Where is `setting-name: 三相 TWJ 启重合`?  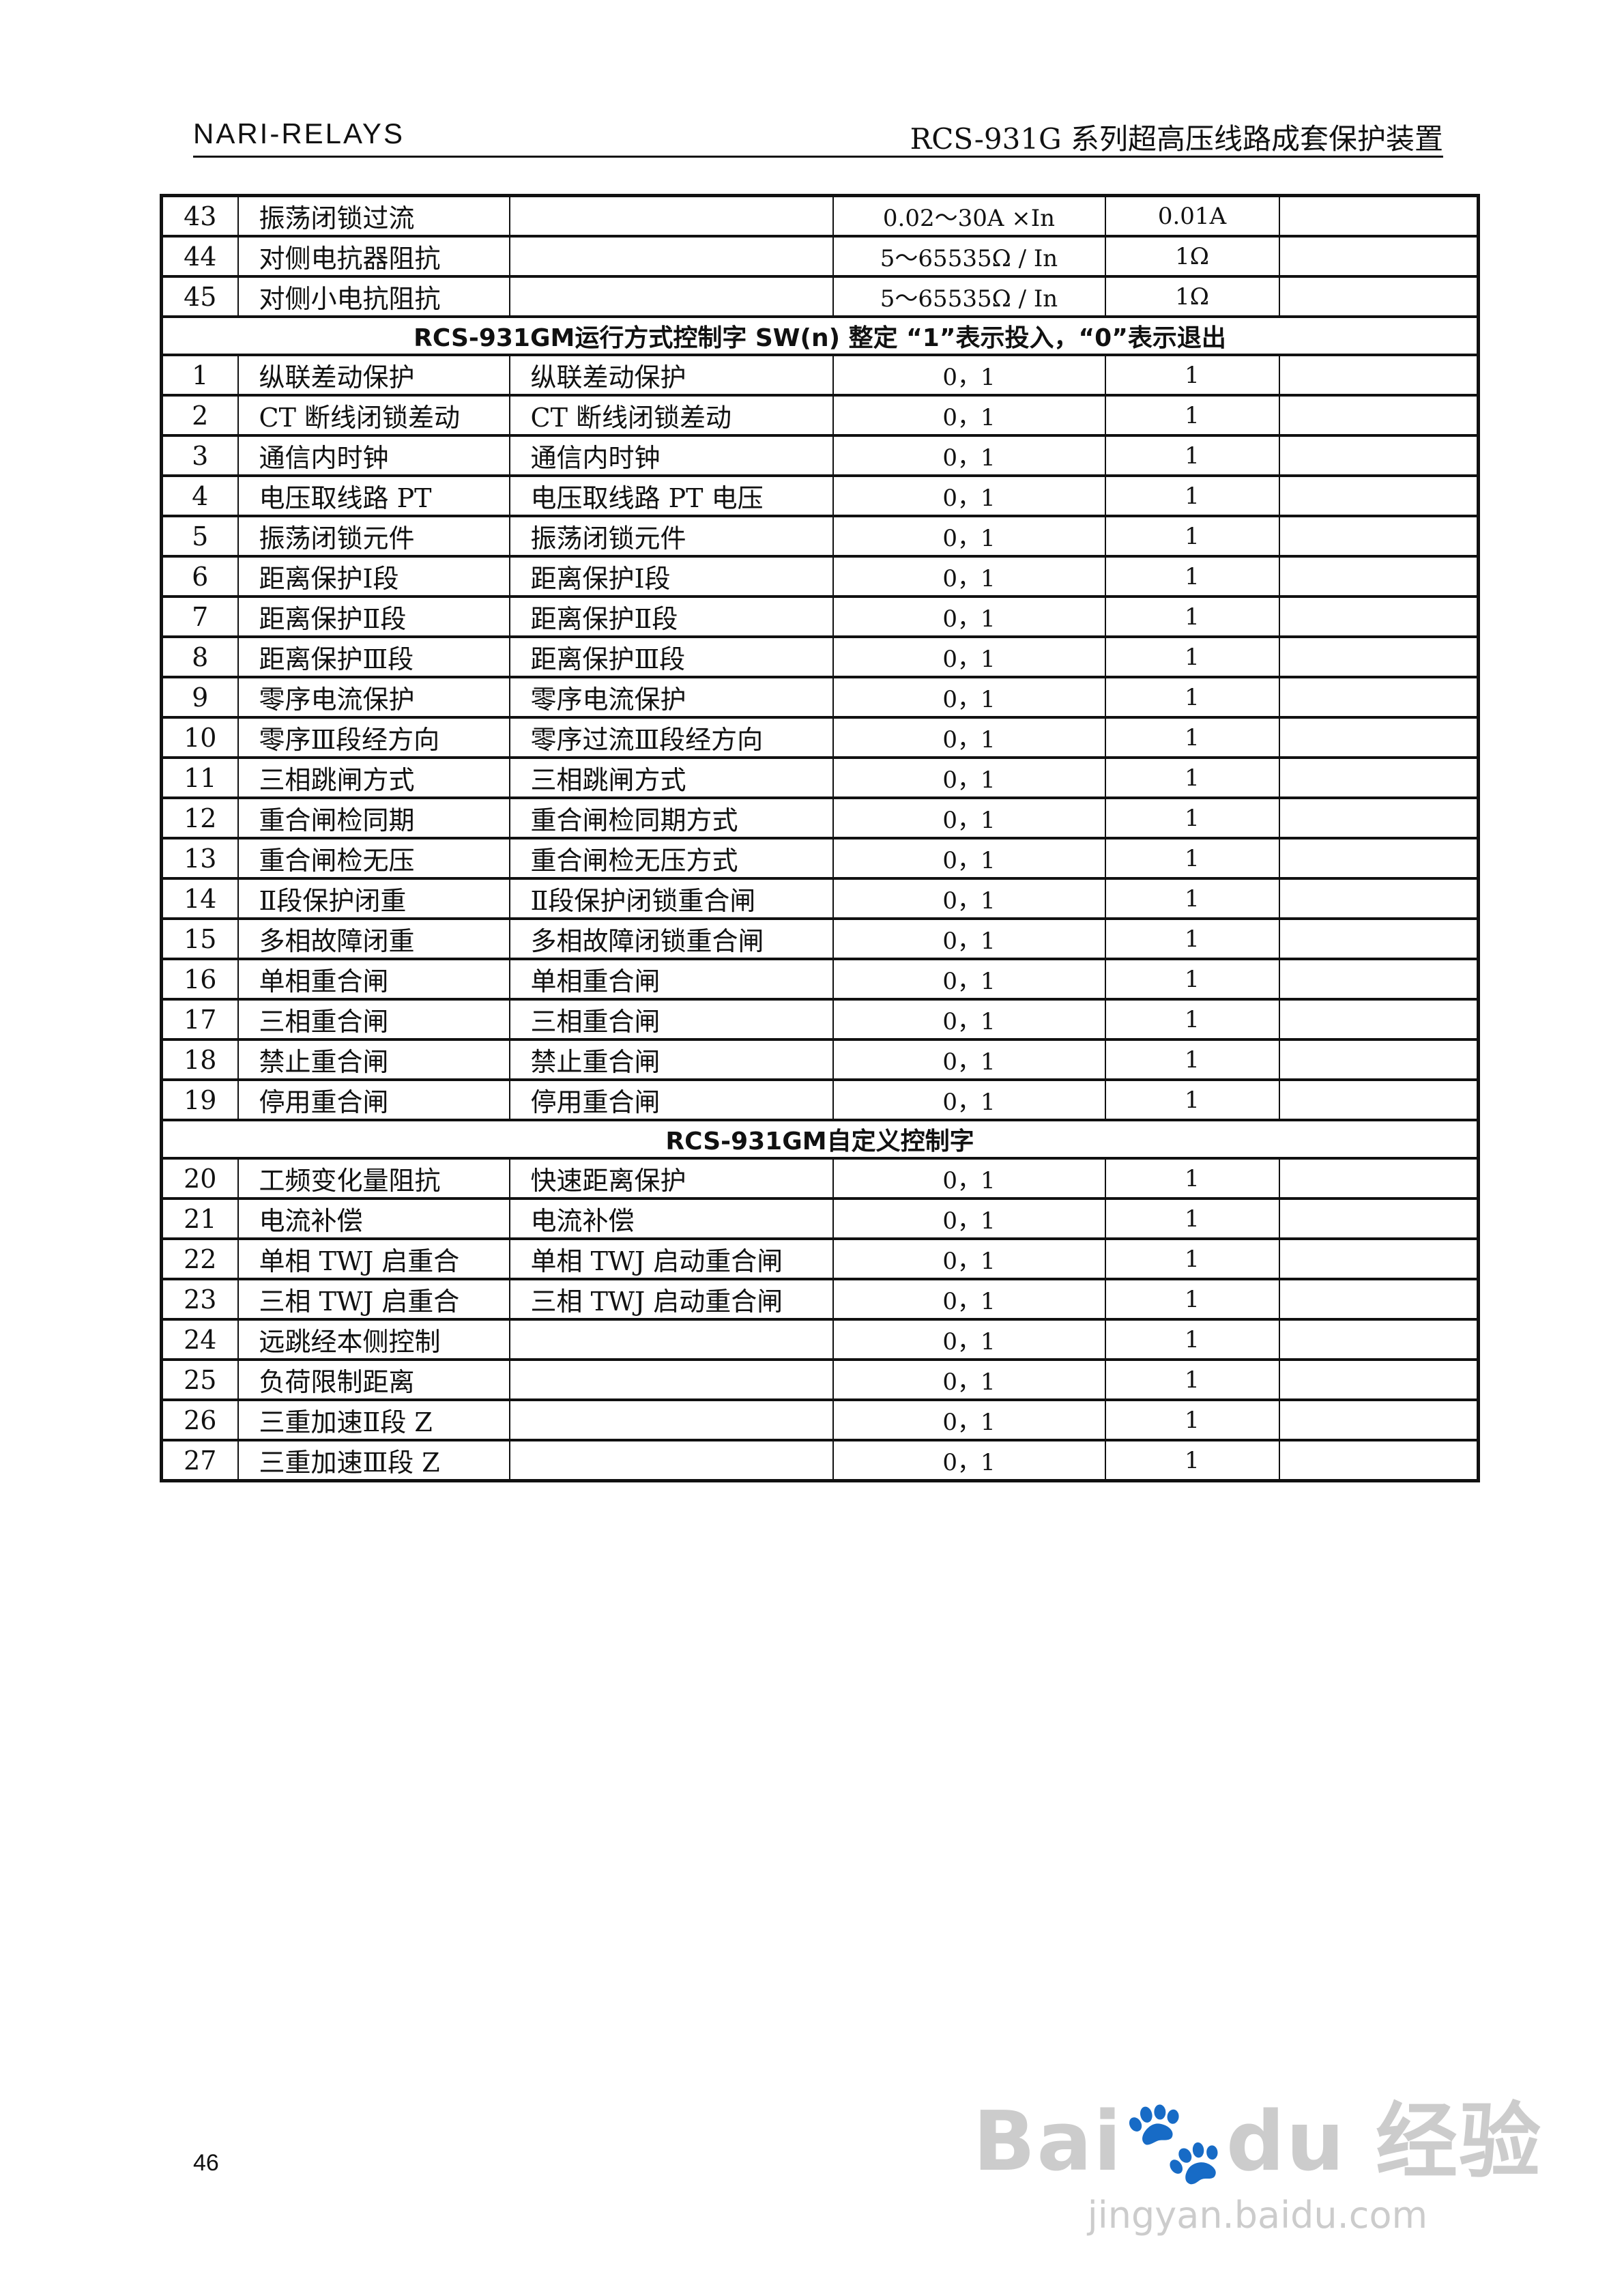 setting-name: 三相 TWJ 启重合 is located at coordinates (374, 1299).